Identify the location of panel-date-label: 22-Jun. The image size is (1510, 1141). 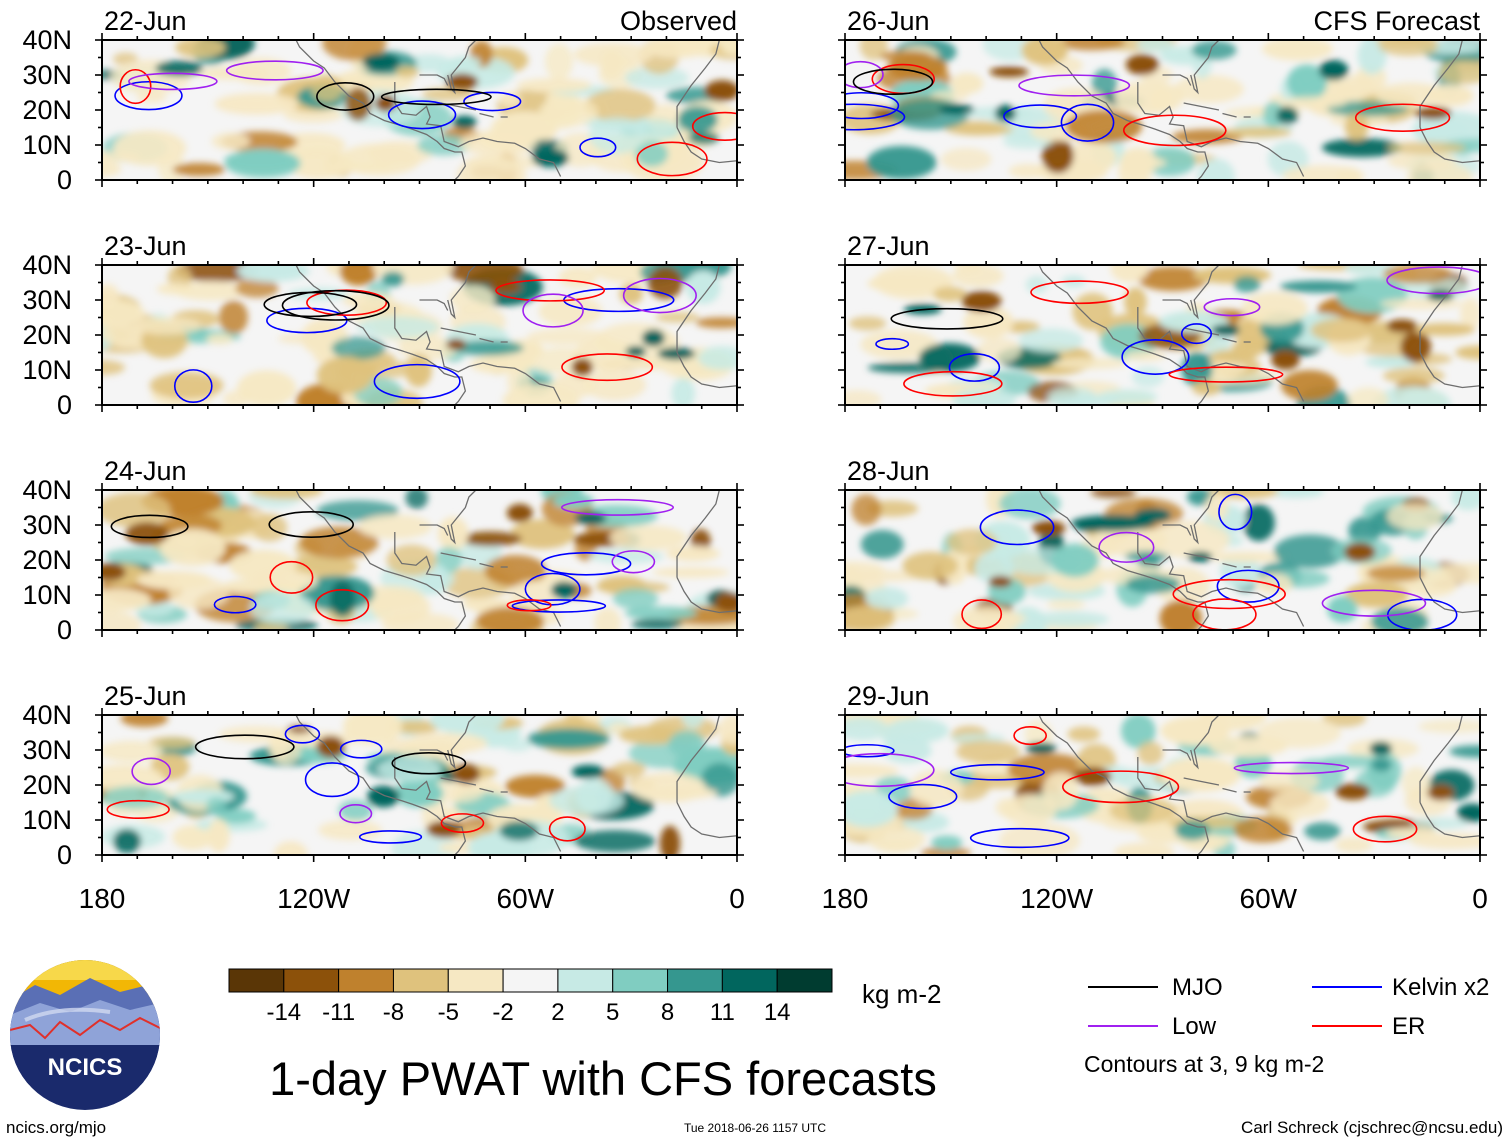
(145, 21).